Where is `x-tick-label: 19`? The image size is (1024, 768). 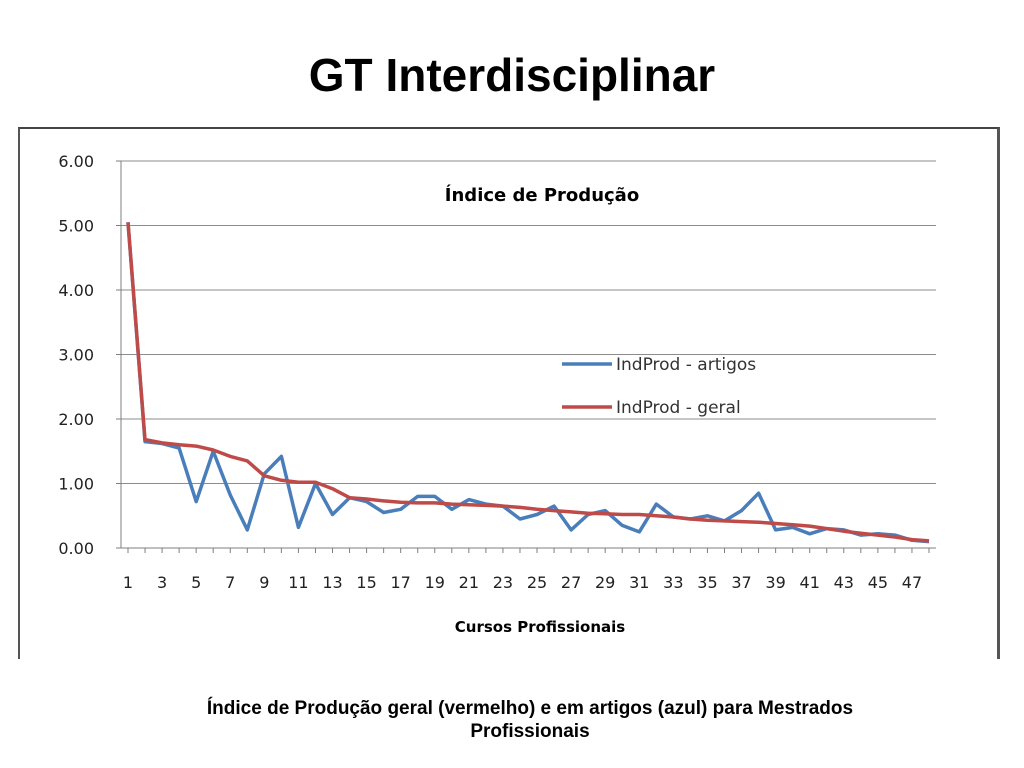
x-tick-label: 19 is located at coordinates (435, 582).